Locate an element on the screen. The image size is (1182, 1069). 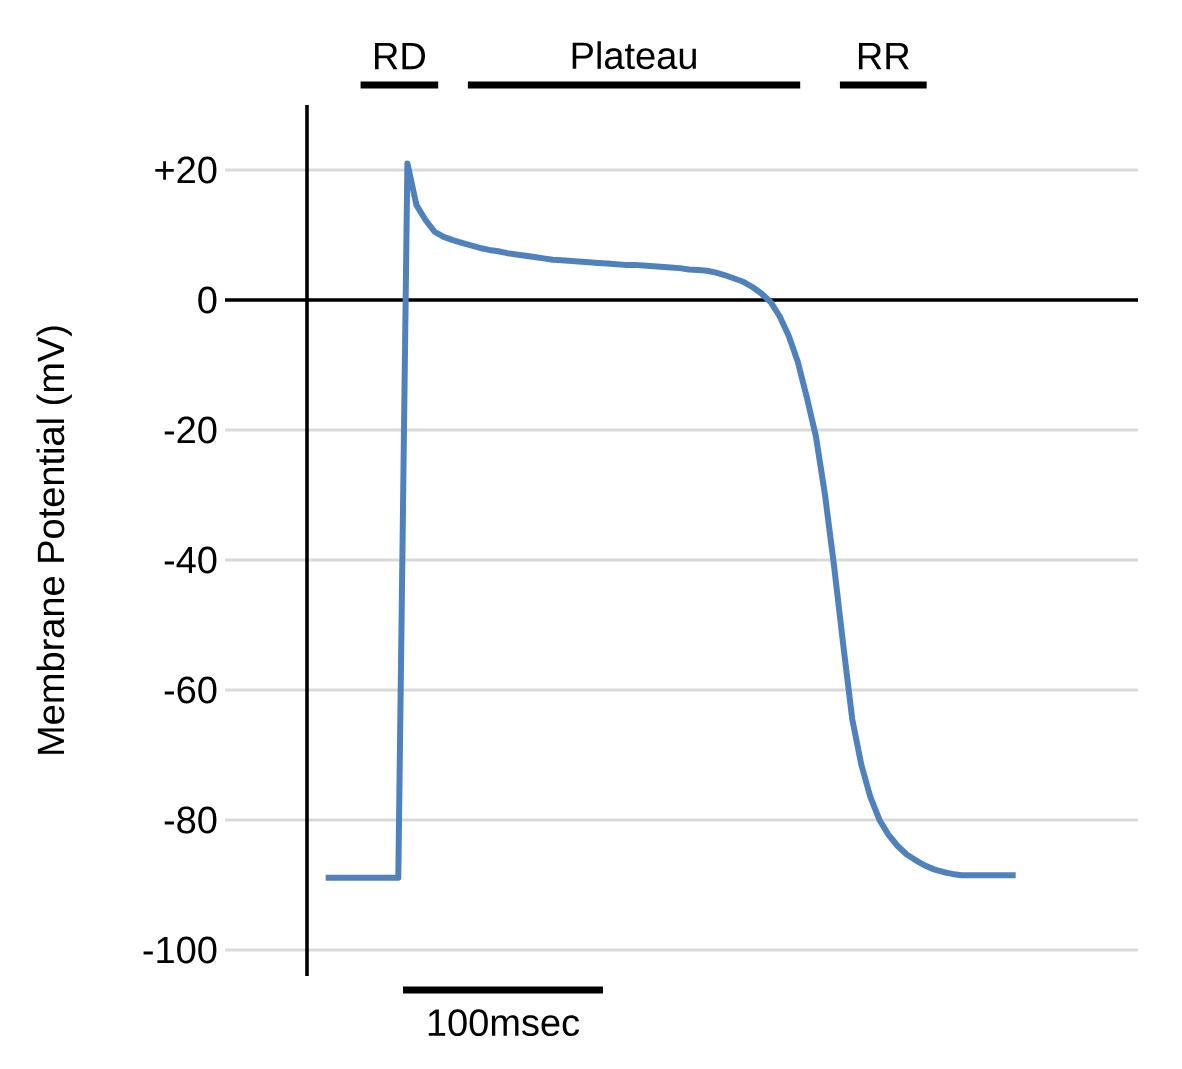
y-tick-label: -40 is located at coordinates (190, 560).